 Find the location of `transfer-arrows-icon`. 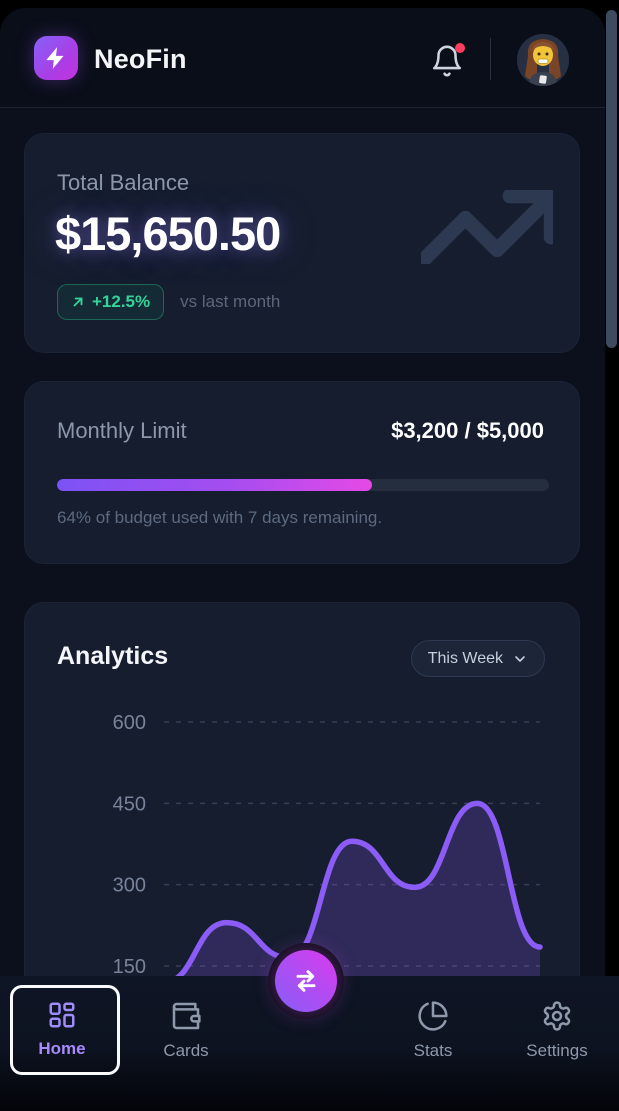

transfer-arrows-icon is located at coordinates (306, 981).